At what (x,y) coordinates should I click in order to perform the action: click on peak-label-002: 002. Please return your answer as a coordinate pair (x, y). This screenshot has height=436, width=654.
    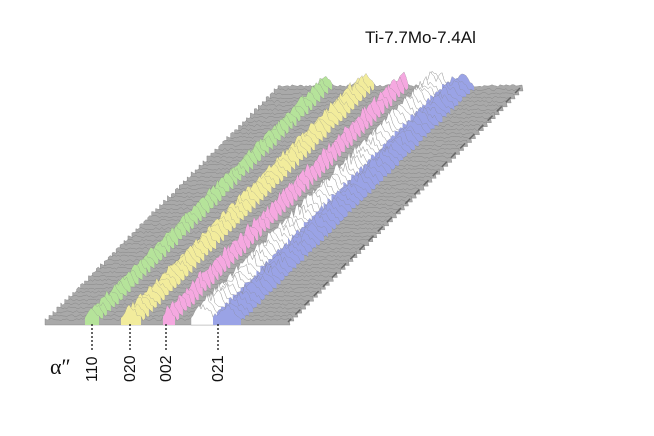
    Looking at the image, I should click on (166, 368).